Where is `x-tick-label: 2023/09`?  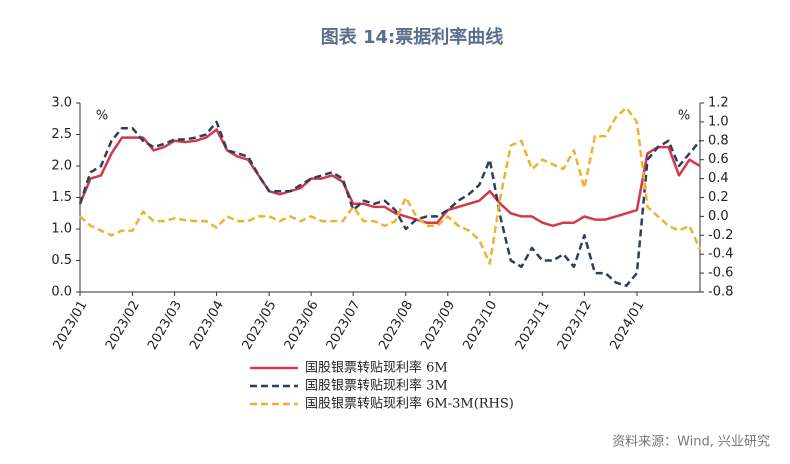 x-tick-label: 2023/09 is located at coordinates (438, 325).